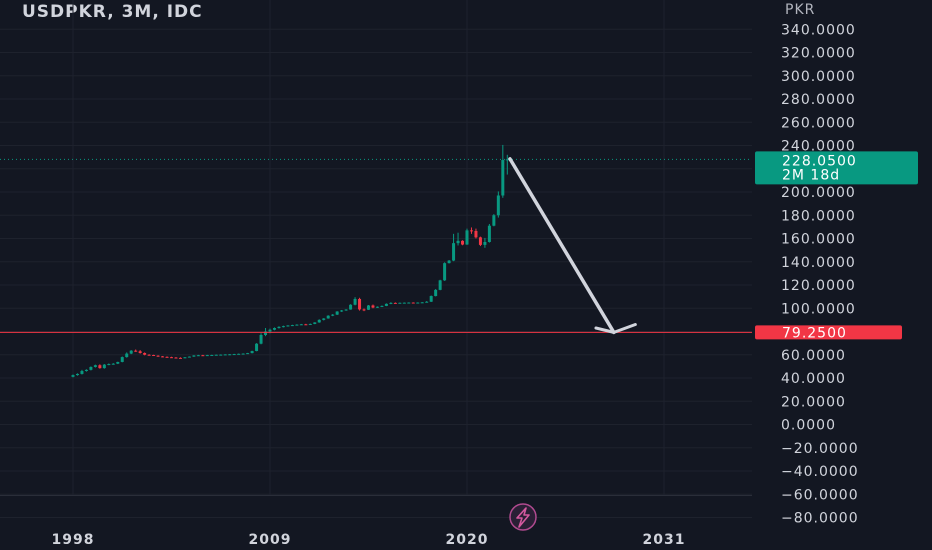 The image size is (932, 550). What do you see at coordinates (818, 193) in the screenshot?
I see `price-tick-label: 200.0000` at bounding box center [818, 193].